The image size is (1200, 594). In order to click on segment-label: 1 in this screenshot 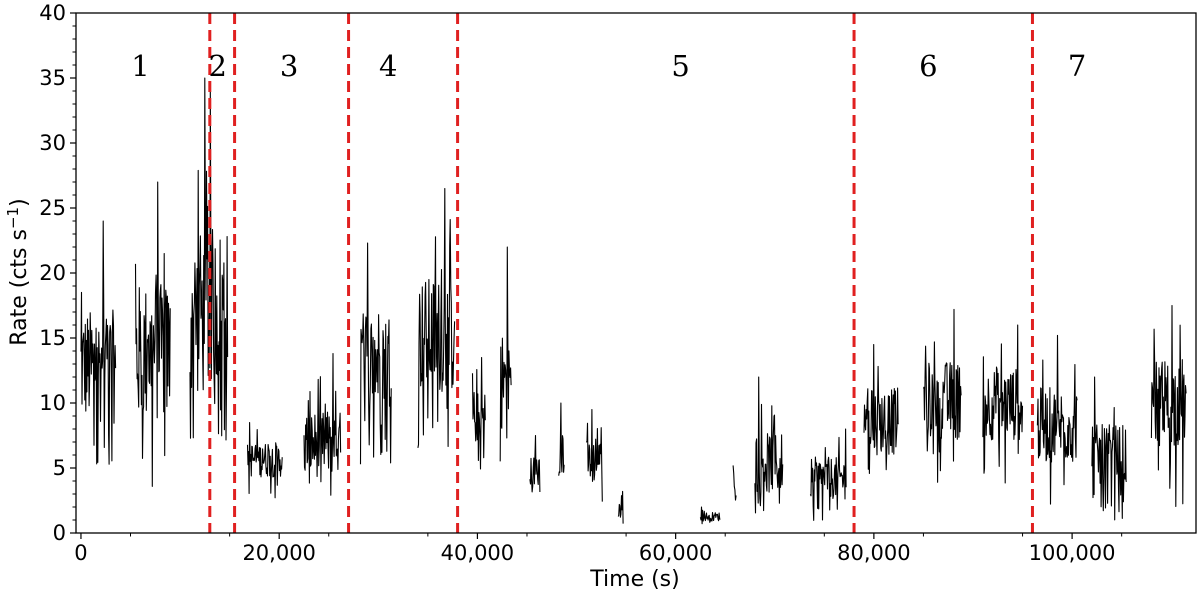, I will do `click(140, 66)`.